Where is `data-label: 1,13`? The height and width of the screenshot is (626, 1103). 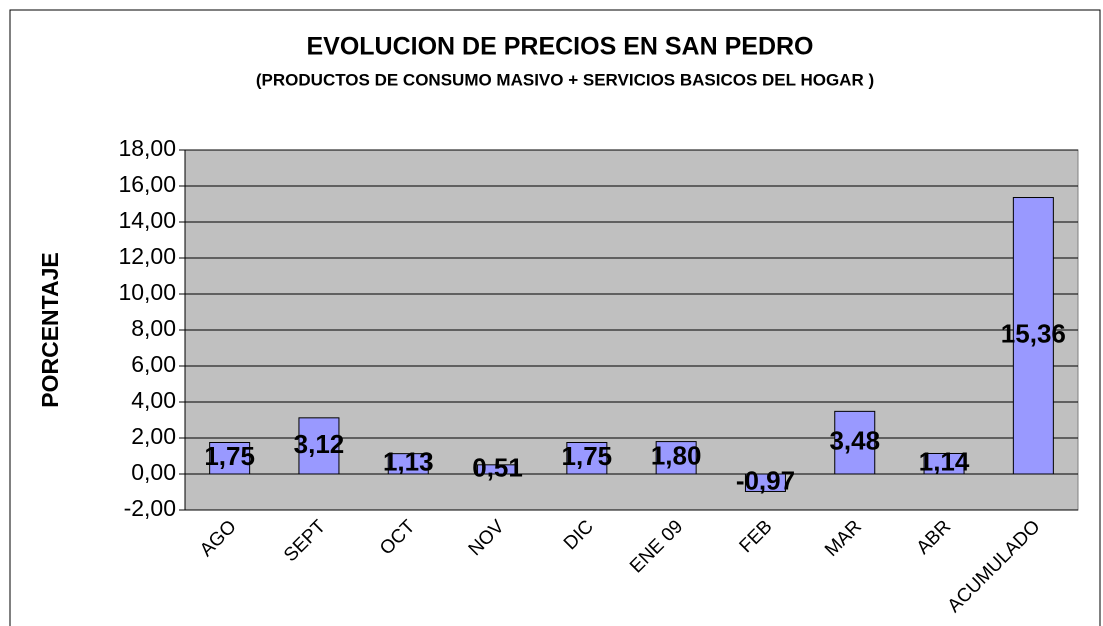 data-label: 1,13 is located at coordinates (408, 462).